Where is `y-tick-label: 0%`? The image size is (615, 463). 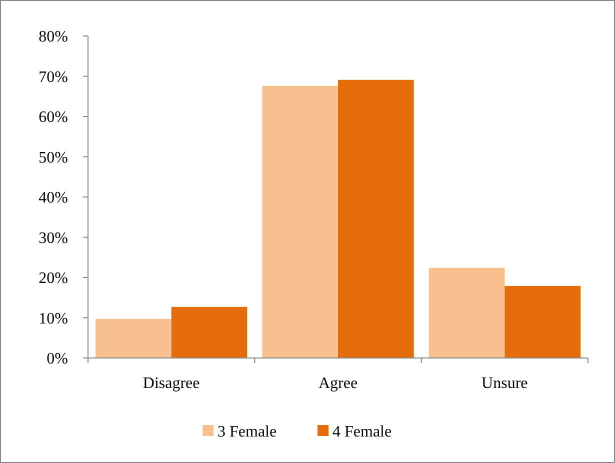
y-tick-label: 0% is located at coordinates (57, 359).